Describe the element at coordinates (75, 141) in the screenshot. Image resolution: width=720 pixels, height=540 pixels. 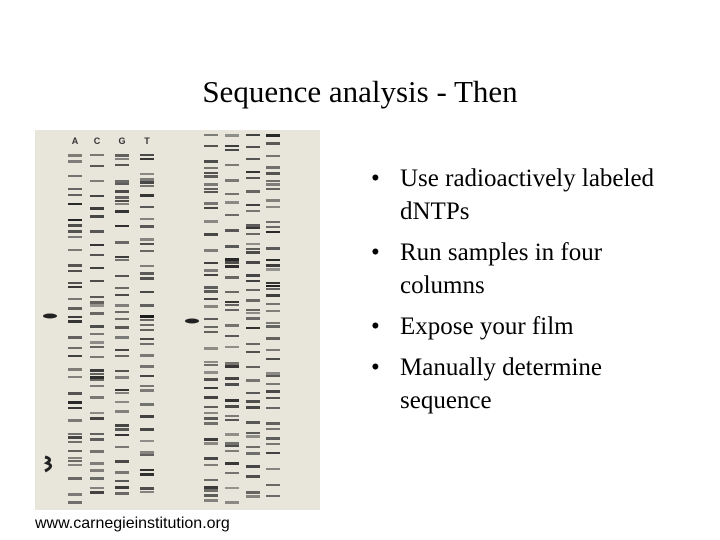
I see `lane-label: A` at that location.